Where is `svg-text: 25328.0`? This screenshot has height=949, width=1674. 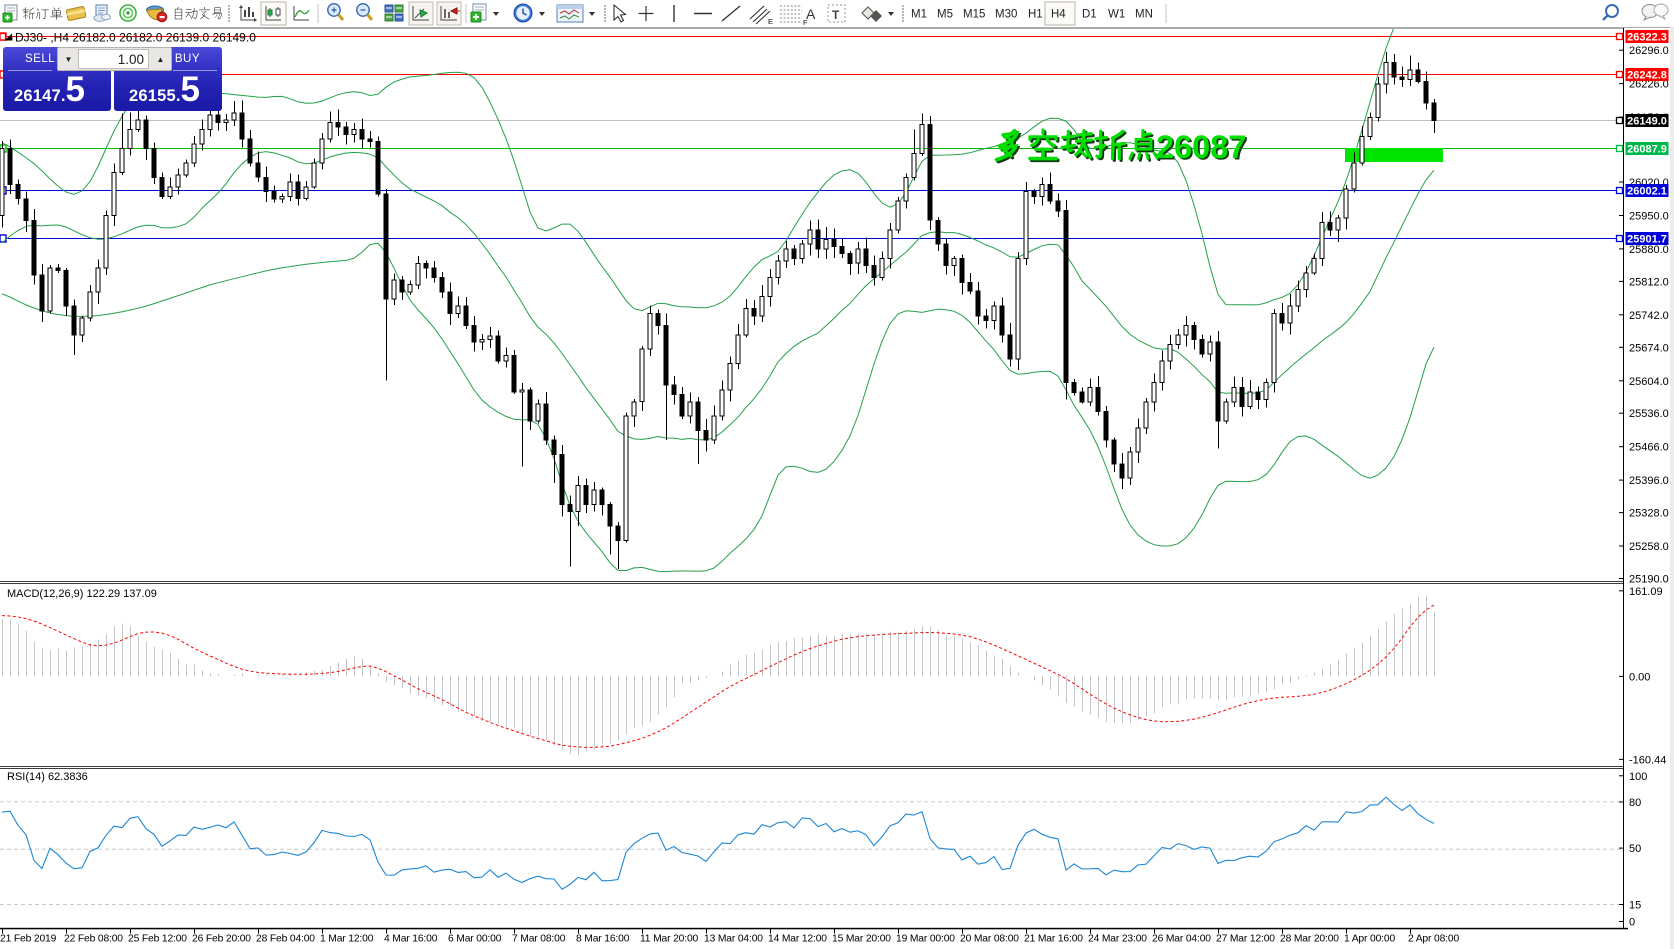
svg-text: 25328.0 is located at coordinates (1649, 514).